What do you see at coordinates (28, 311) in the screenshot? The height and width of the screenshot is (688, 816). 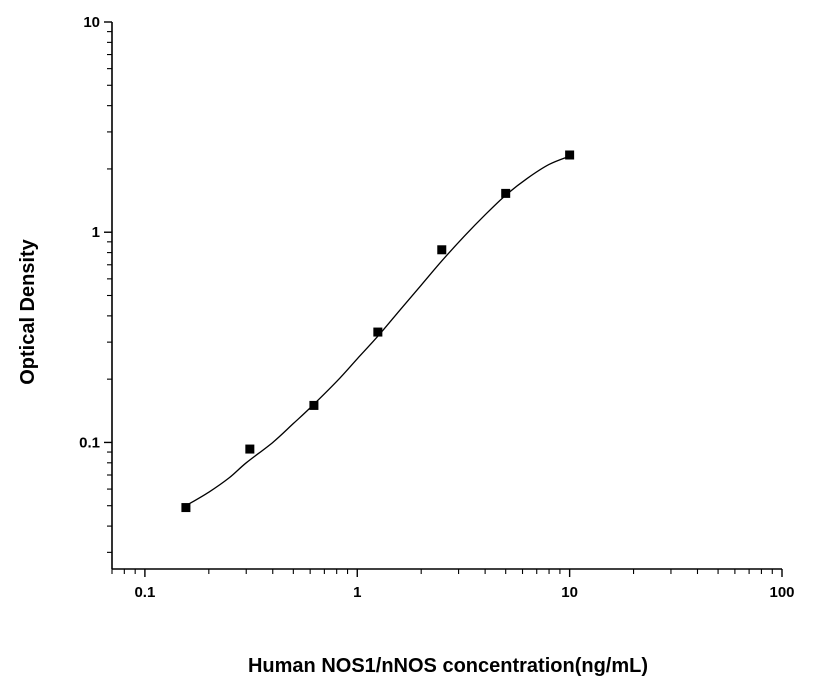 I see `y-axis-title: Optical Density` at bounding box center [28, 311].